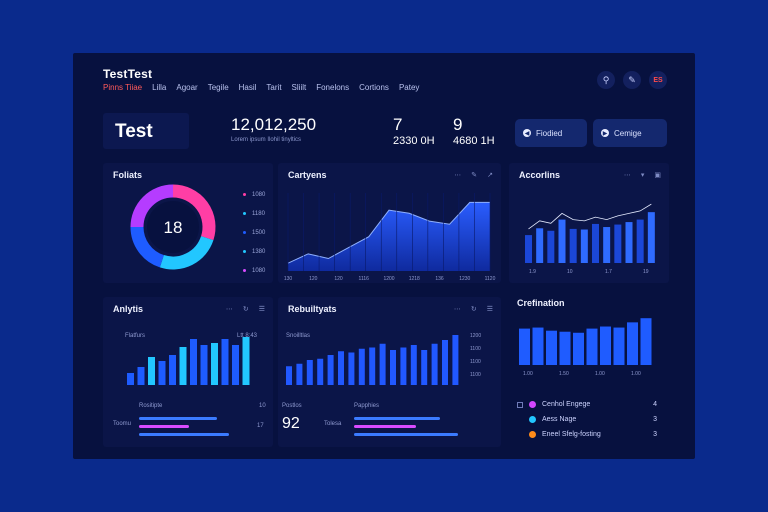 The height and width of the screenshot is (512, 768). I want to click on legend-label: 1380, so click(259, 251).